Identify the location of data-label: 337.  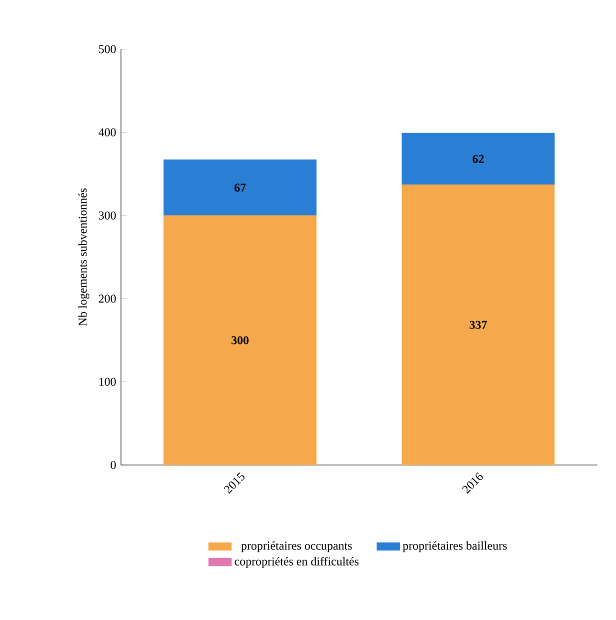
(478, 324).